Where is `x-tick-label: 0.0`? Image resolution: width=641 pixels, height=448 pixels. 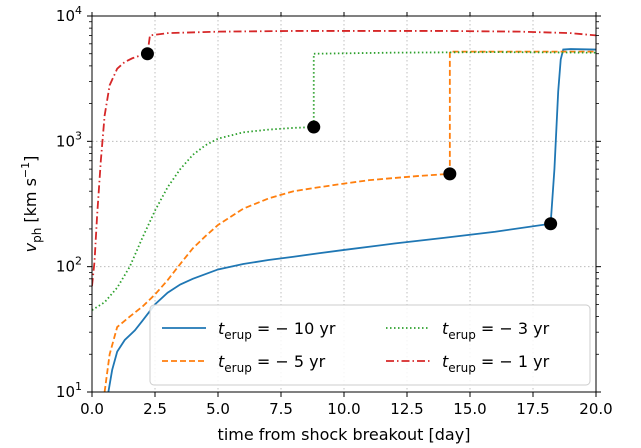 x-tick-label: 0.0 is located at coordinates (92, 409).